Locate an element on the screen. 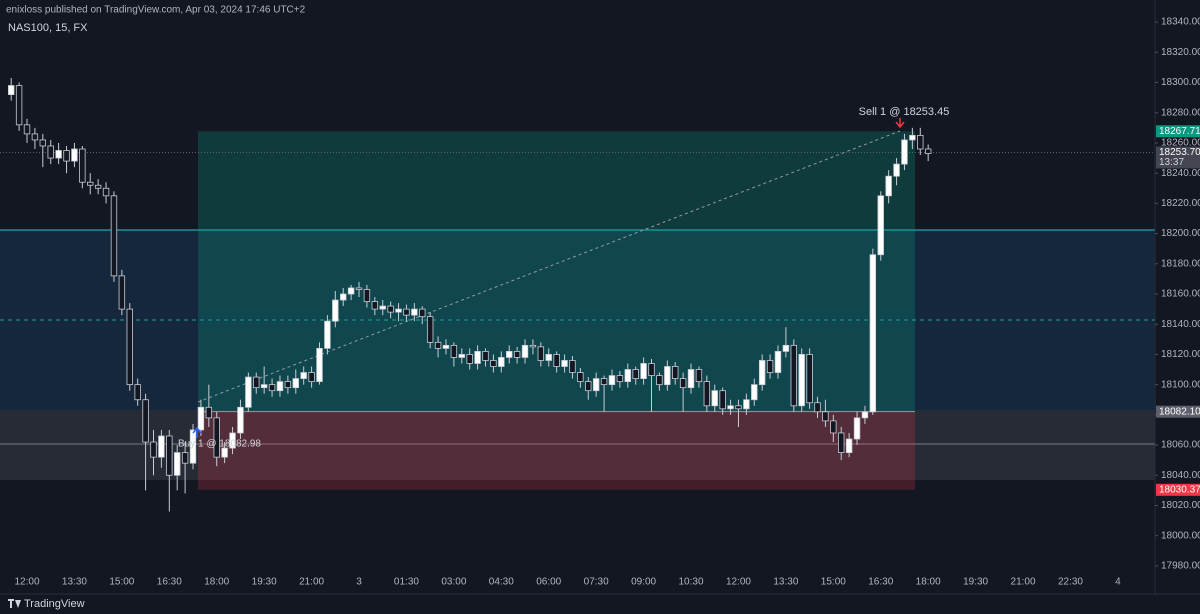  entry-label-box is located at coordinates (1178, 411).